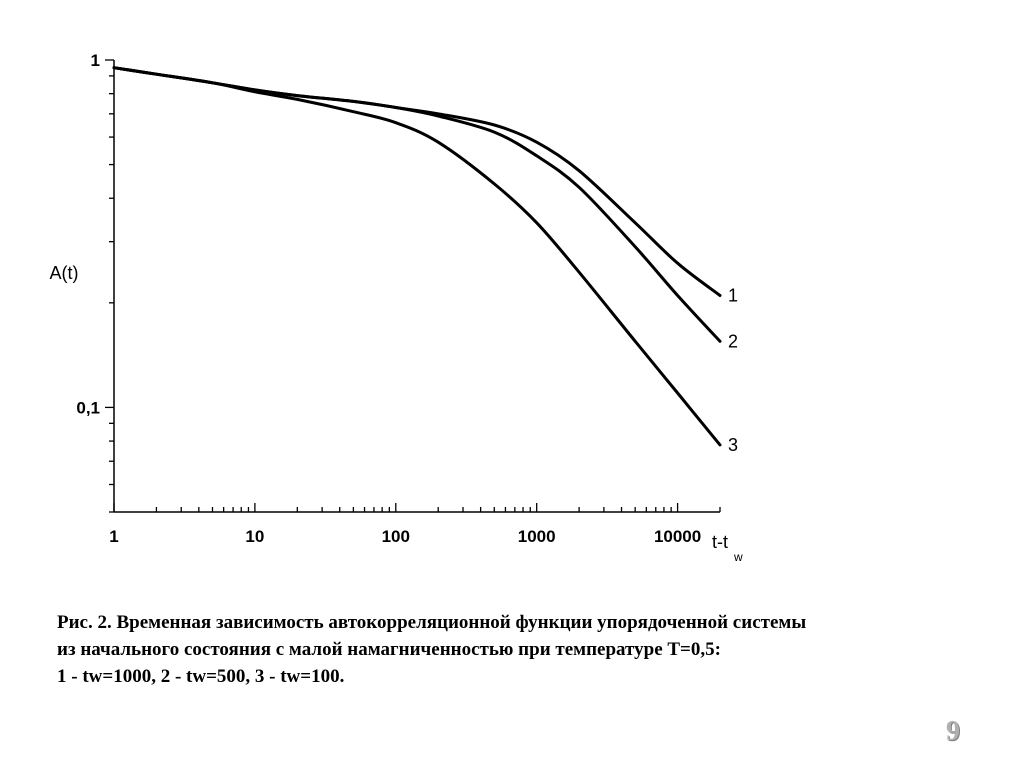  What do you see at coordinates (113, 536) in the screenshot?
I see `x-tick-label: 1` at bounding box center [113, 536].